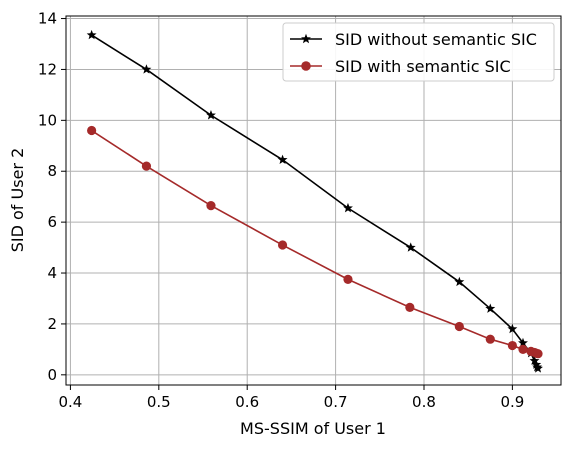 Image resolution: width=570 pixels, height=450 pixels. I want to click on y-tick-label: 8, so click(52, 171).